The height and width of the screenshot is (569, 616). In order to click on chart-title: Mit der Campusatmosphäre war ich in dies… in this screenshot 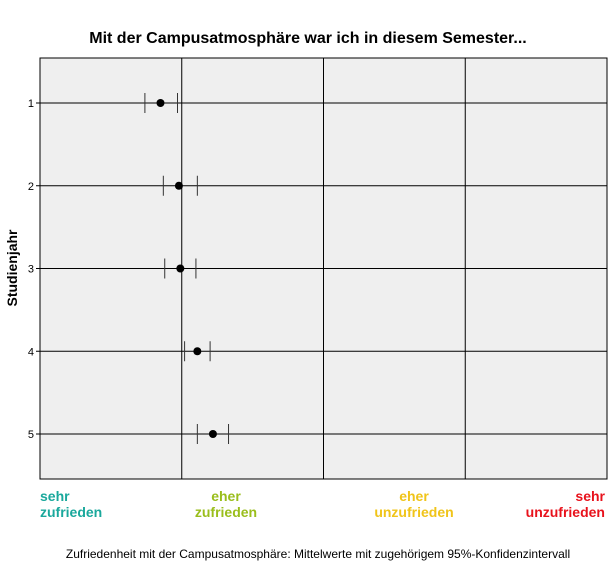, I will do `click(308, 38)`.